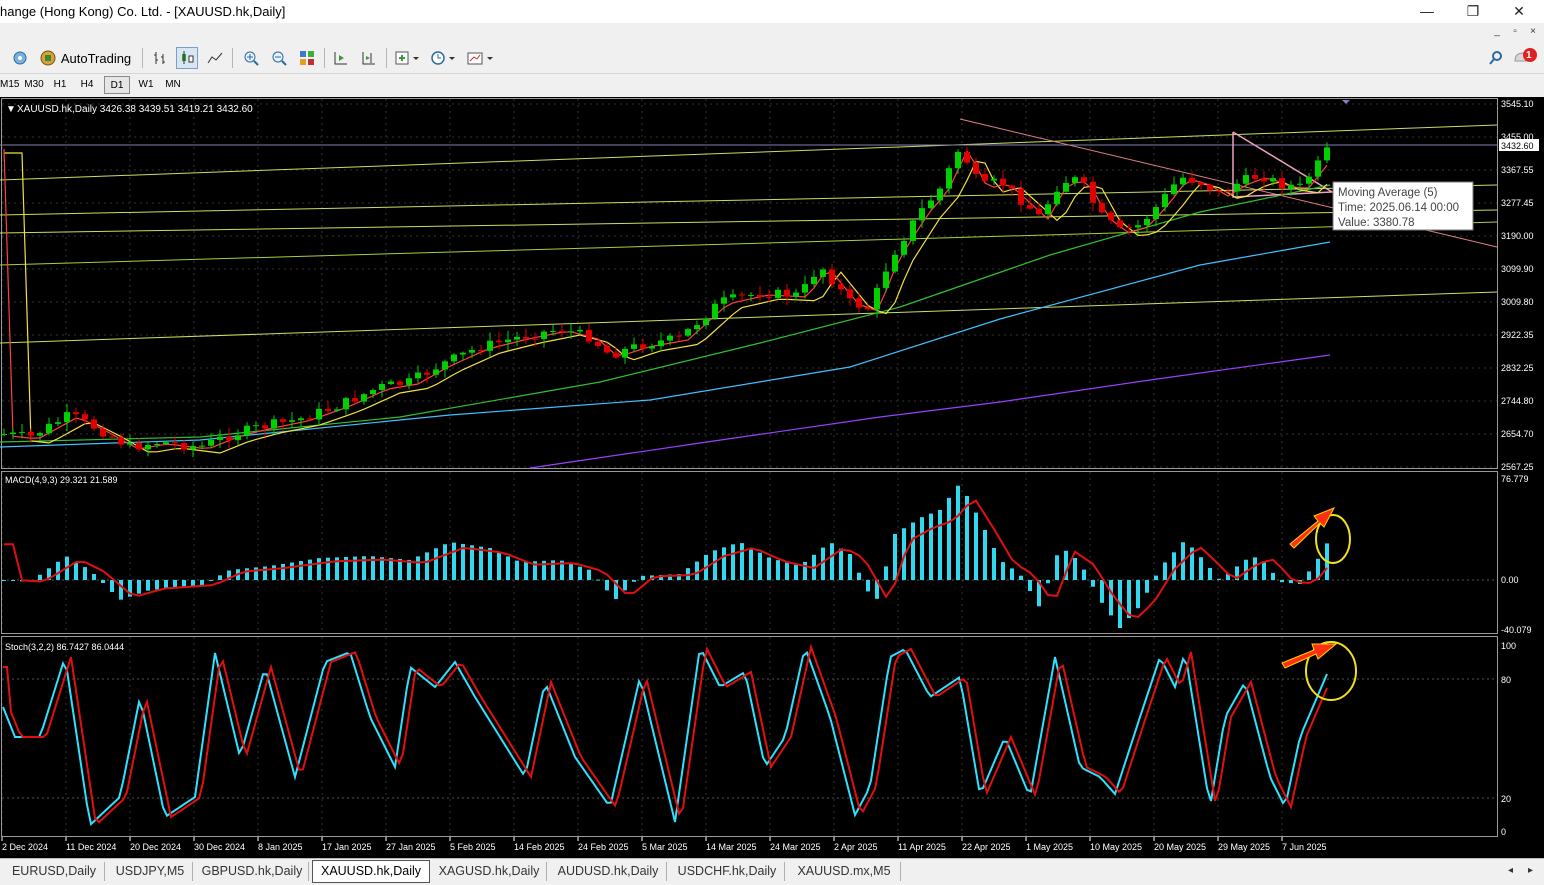 This screenshot has width=1544, height=885. I want to click on tooltip-title: Moving Average (5), so click(1388, 193).